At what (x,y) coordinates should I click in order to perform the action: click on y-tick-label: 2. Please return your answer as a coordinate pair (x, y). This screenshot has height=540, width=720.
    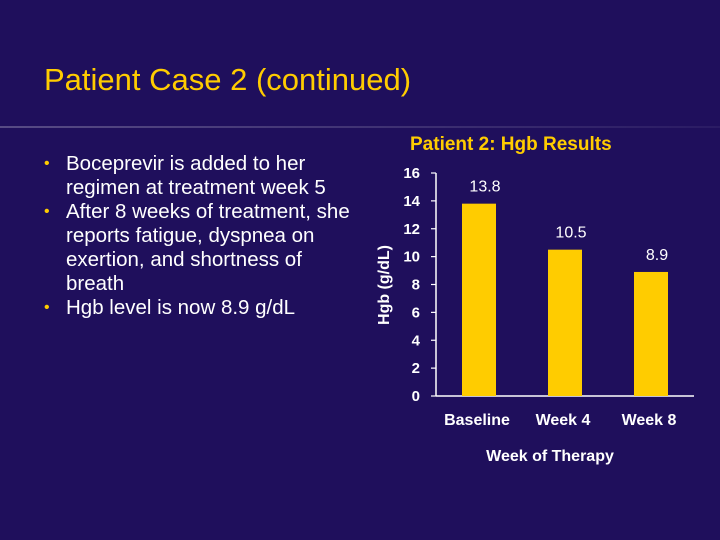
    Looking at the image, I should click on (416, 368).